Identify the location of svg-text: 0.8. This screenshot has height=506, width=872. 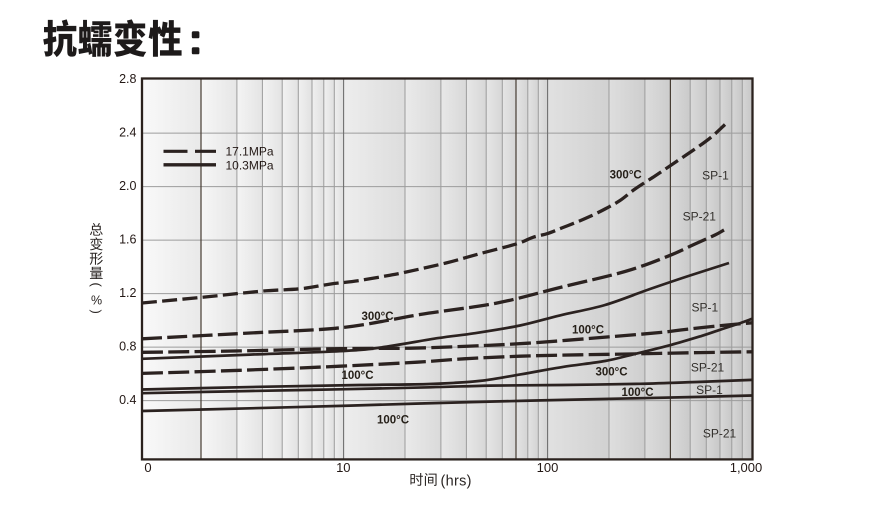
(127, 347).